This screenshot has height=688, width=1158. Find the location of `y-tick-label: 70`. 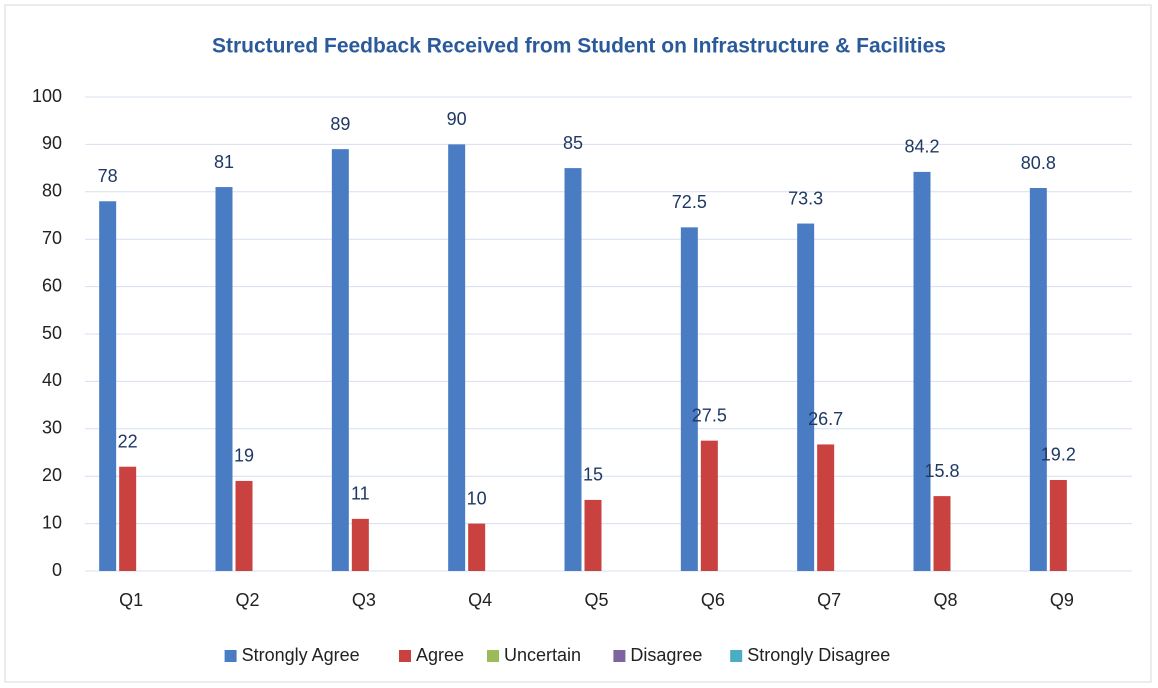

y-tick-label: 70 is located at coordinates (52, 238).